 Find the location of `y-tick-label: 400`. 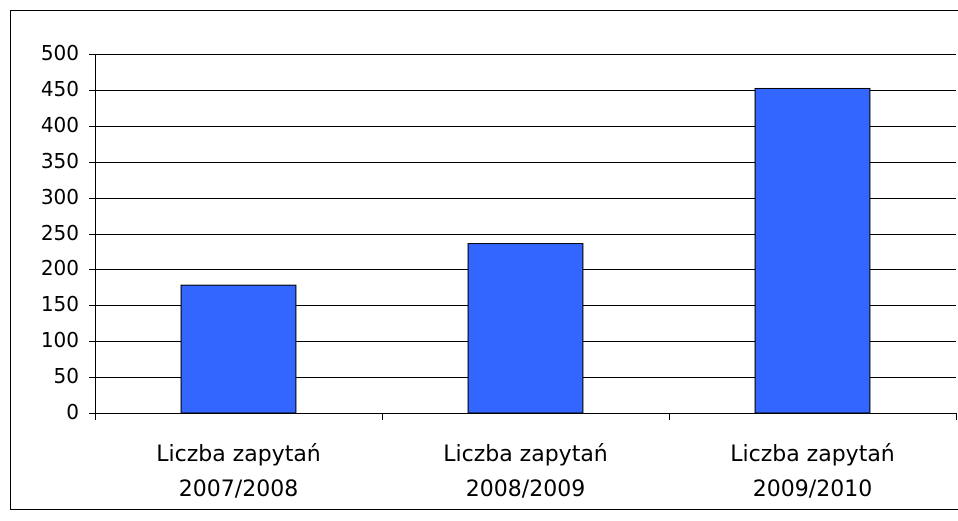

y-tick-label: 400 is located at coordinates (60, 125).